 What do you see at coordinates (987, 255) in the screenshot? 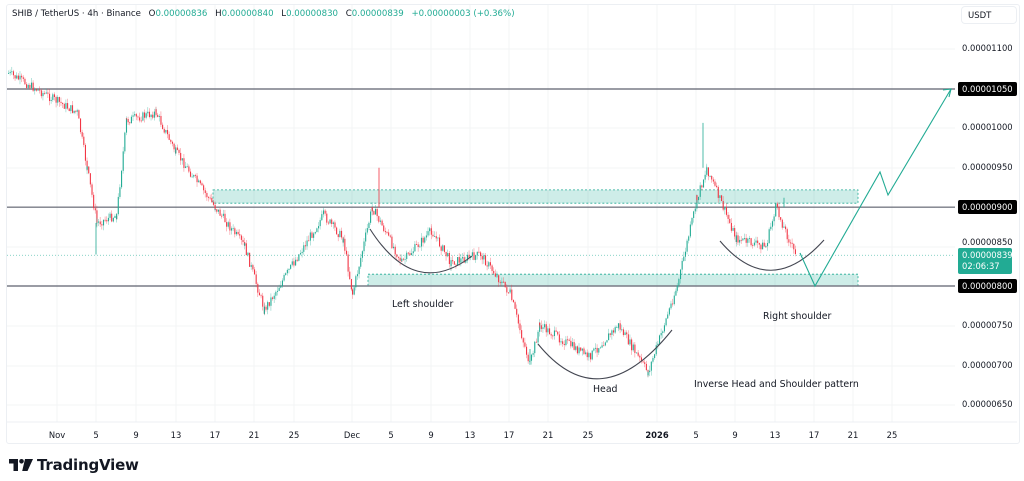
I see `current-price: 0.00000839` at bounding box center [987, 255].